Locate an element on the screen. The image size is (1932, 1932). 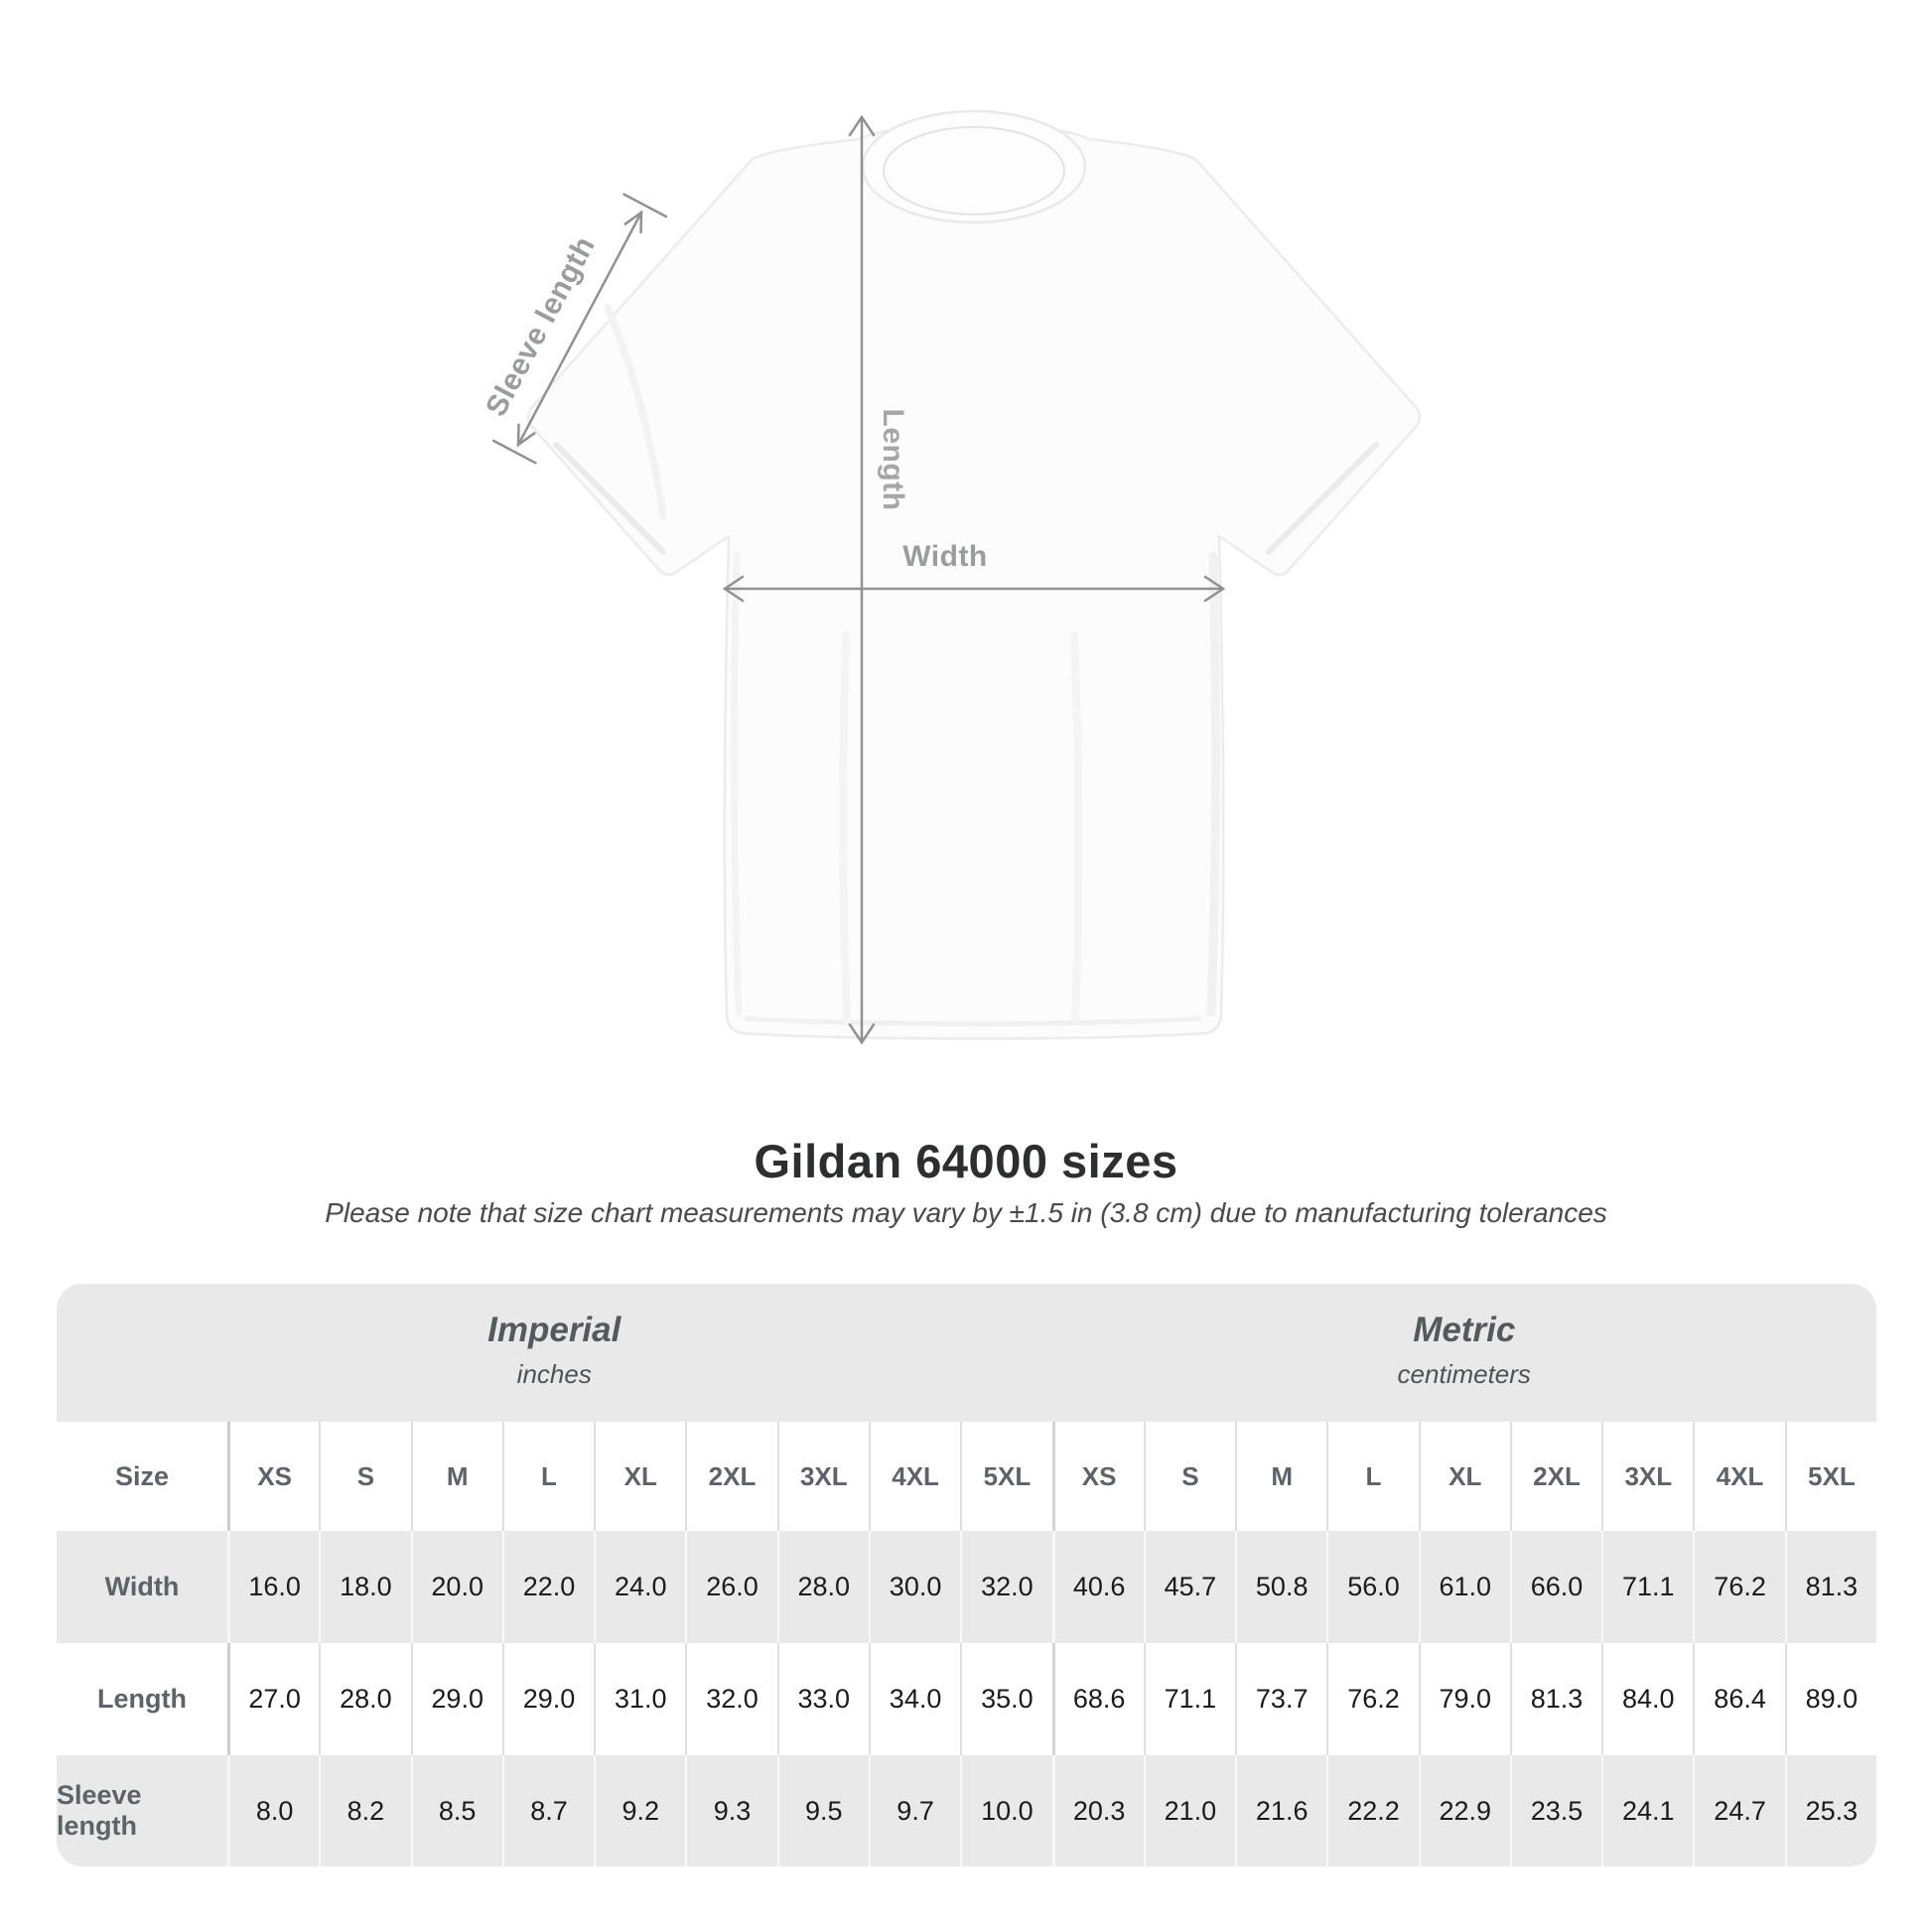
measurement-label: Width is located at coordinates (142, 1587).